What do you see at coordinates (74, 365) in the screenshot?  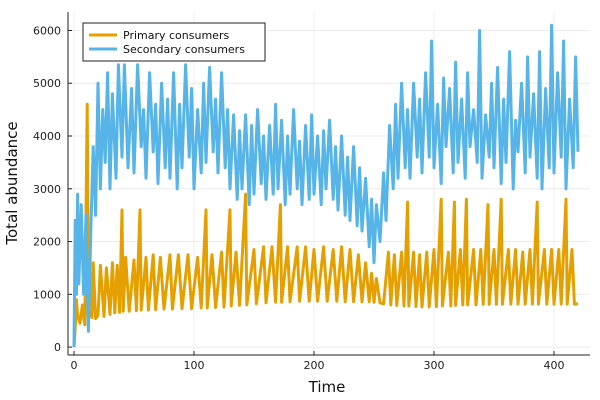 I see `x-tick-label: 0` at bounding box center [74, 365].